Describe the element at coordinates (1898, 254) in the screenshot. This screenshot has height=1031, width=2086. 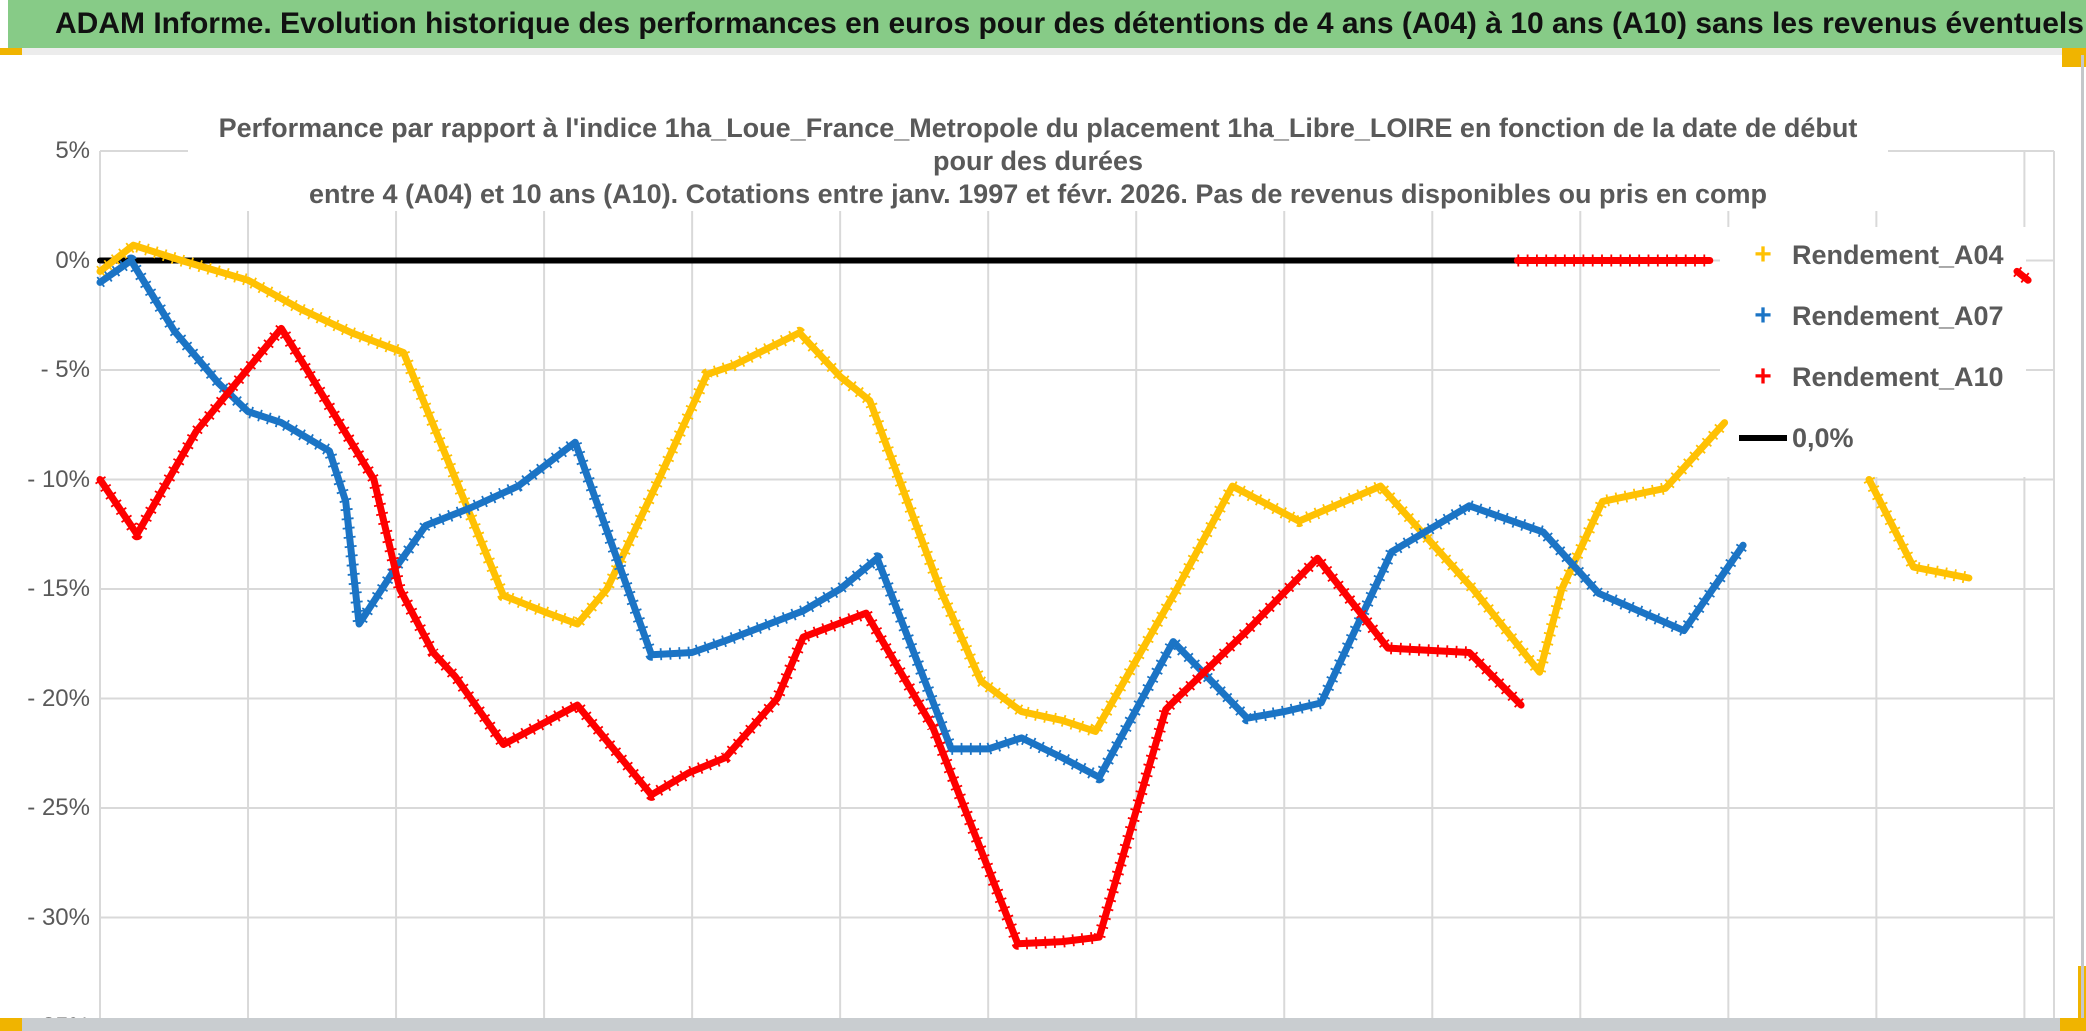
I see `legend-label: Rendement_A04` at that location.